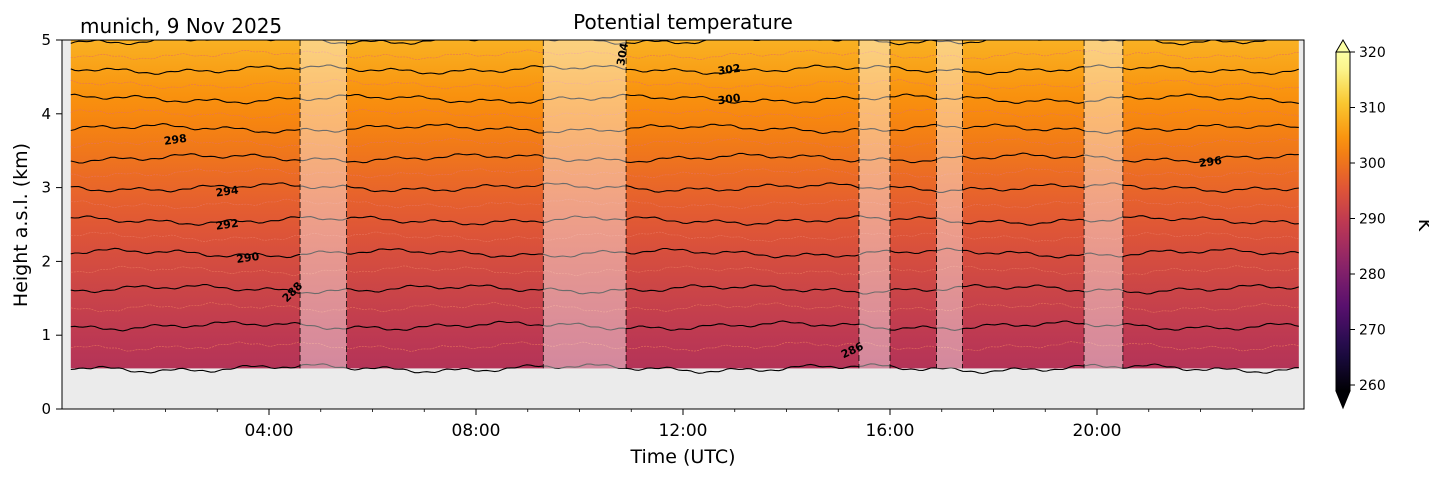 This screenshot has height=478, width=1429. Describe the element at coordinates (46, 40) in the screenshot. I see `y-tick-label: 5` at that location.